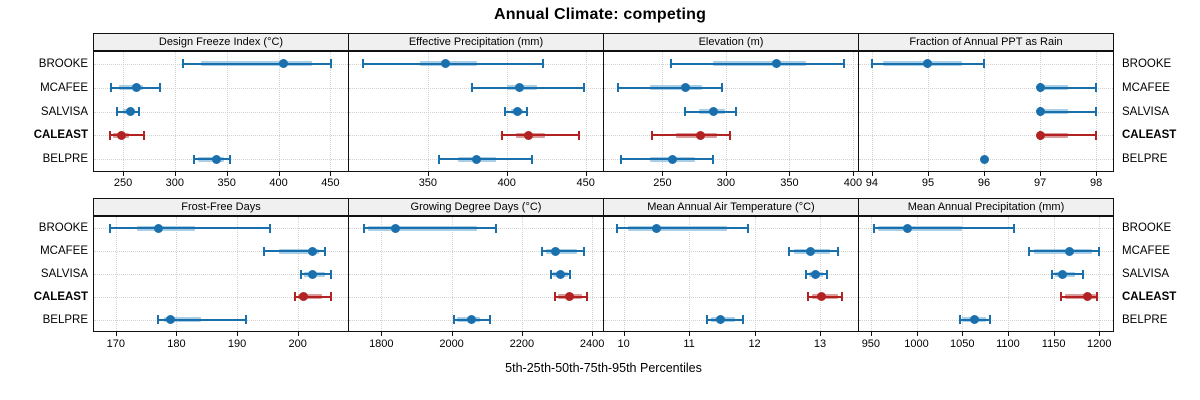 The image size is (1200, 400). I want to click on x-tick-label: 98, so click(1096, 183).